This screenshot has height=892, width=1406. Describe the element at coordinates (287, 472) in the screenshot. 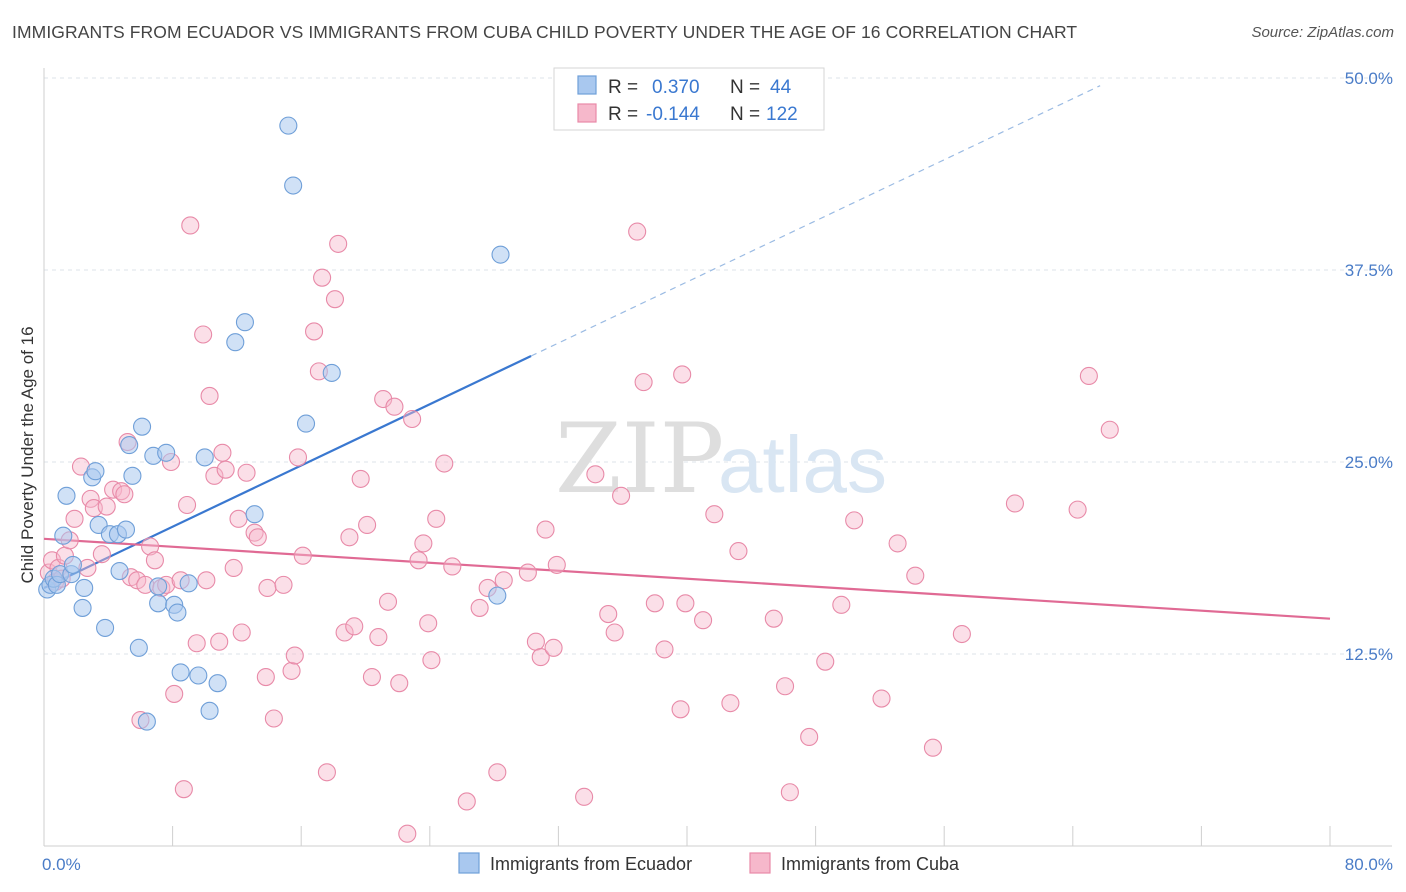

I see `trend-line-ecuador` at that location.